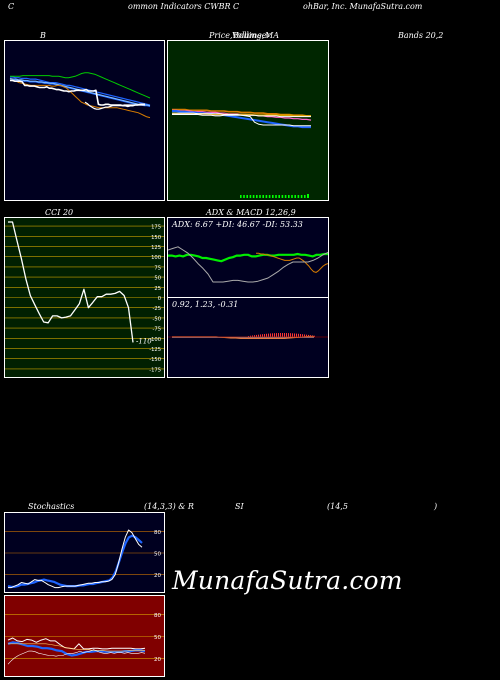  Describe the element at coordinates (155, 370) in the screenshot. I see `cci-tick-label: -175` at that location.